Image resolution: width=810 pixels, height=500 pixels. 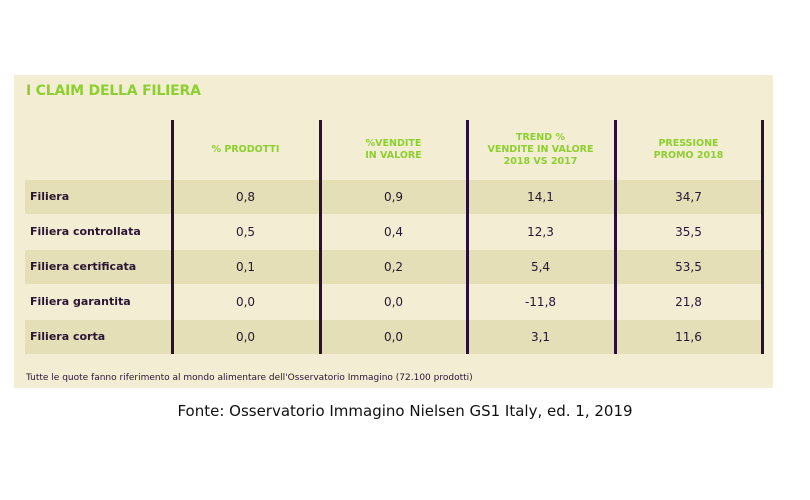 What do you see at coordinates (113, 91) in the screenshot?
I see `table-title: I CLAIM DELLA FILIERA` at bounding box center [113, 91].